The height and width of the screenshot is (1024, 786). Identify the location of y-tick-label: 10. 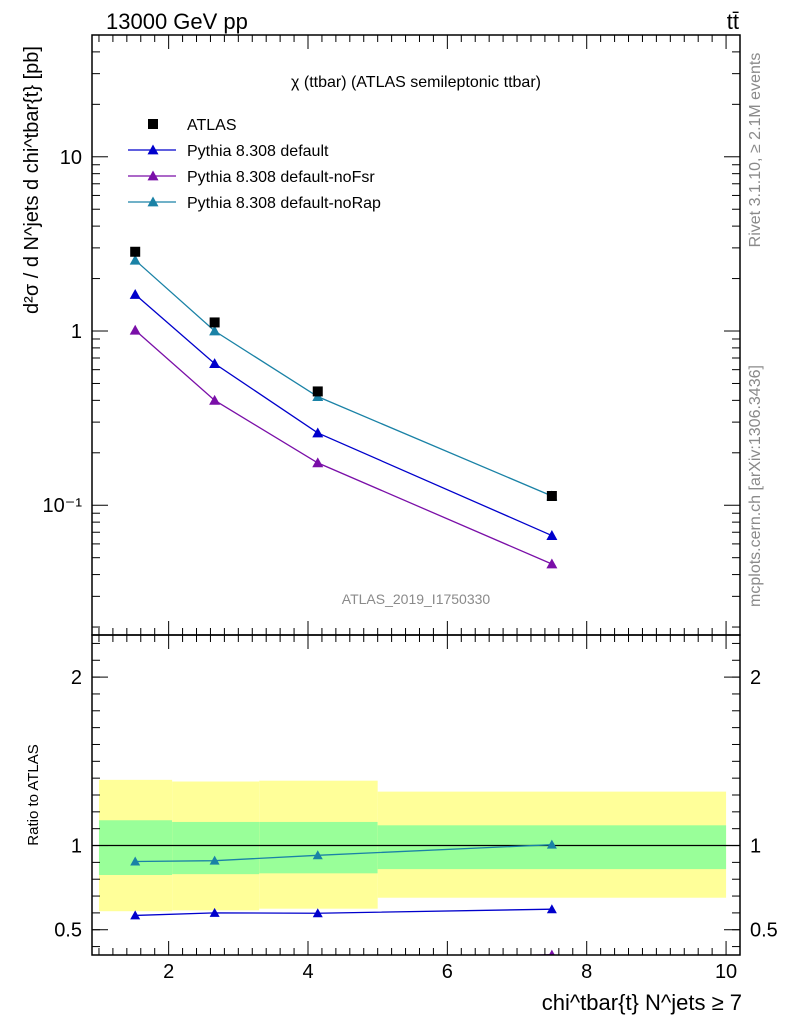
(71, 158).